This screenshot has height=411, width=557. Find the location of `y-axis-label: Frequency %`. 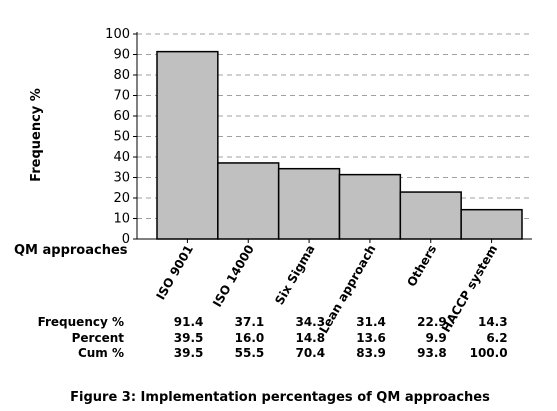

y-axis-label: Frequency % is located at coordinates (36, 135).